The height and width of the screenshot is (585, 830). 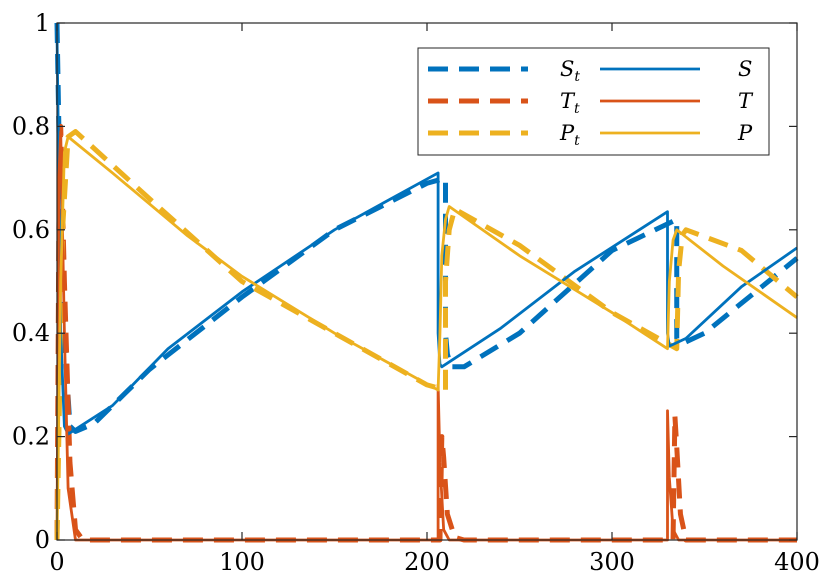 I want to click on y-tick-label: 0.2, so click(x=31, y=437).